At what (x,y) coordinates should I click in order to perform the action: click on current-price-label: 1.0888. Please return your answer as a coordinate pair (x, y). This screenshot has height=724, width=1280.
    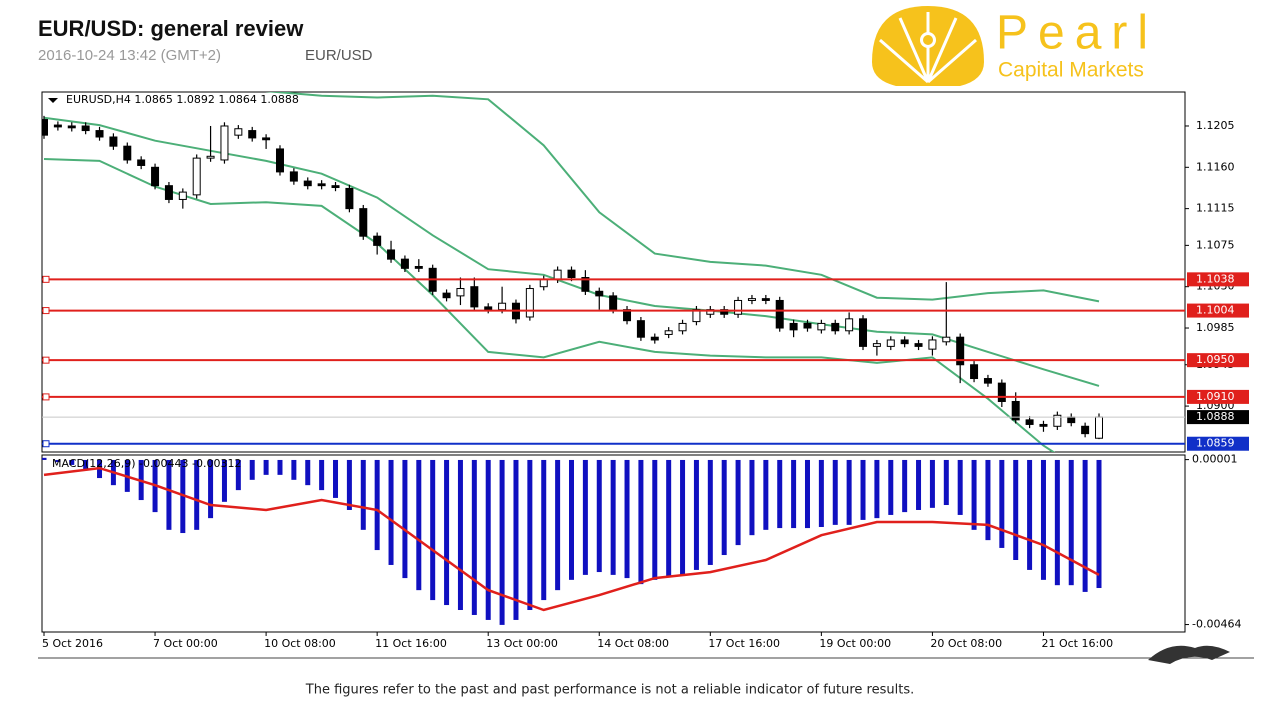
    Looking at the image, I should click on (1215, 416).